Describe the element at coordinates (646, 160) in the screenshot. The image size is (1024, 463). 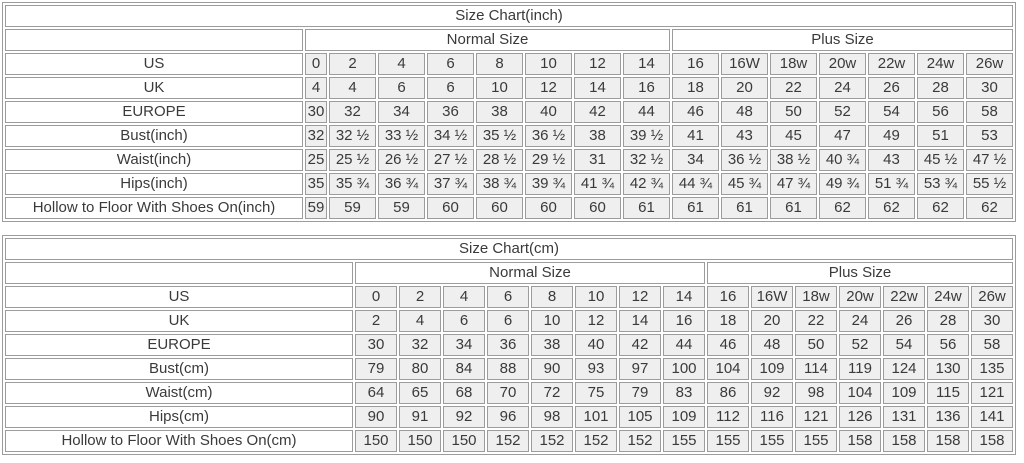
I see `size-value-cell: 32 ½` at that location.